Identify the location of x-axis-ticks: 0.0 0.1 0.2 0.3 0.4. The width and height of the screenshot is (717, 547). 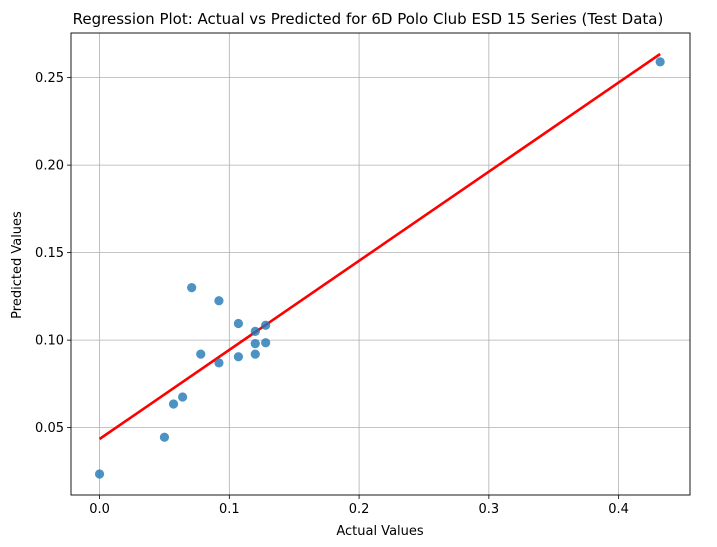
(359, 506).